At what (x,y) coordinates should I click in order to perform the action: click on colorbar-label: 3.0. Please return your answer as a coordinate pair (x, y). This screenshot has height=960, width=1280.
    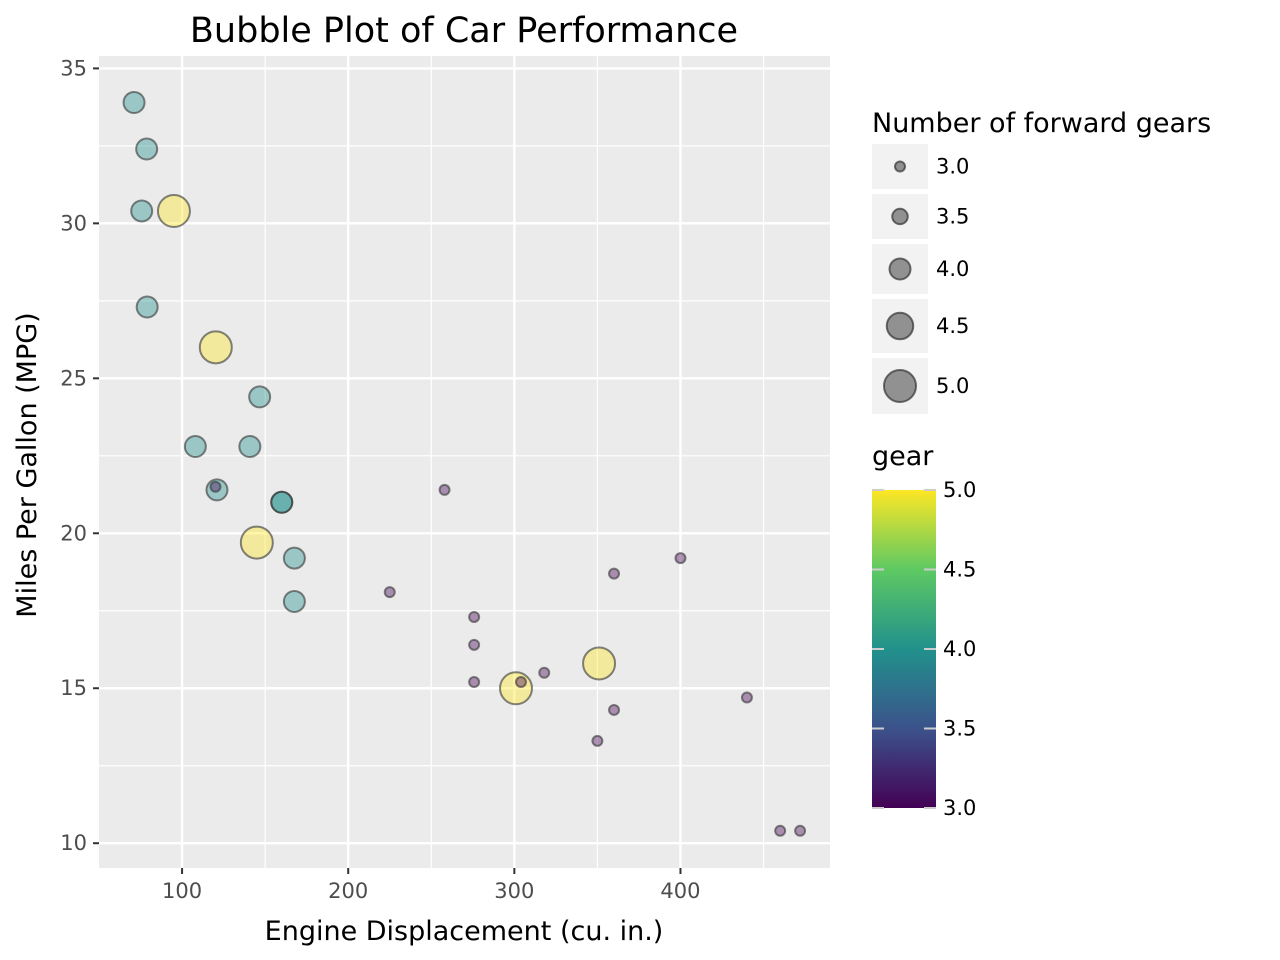
    Looking at the image, I should click on (959, 808).